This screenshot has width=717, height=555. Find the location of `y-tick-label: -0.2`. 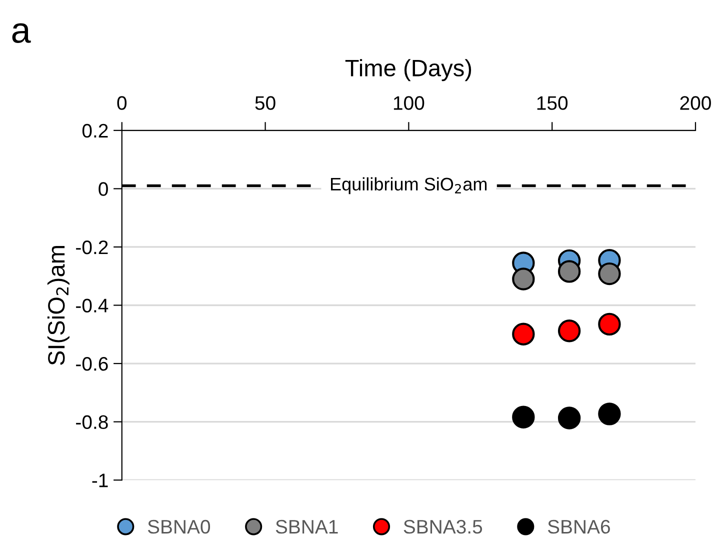

y-tick-label: -0.2 is located at coordinates (92, 247).